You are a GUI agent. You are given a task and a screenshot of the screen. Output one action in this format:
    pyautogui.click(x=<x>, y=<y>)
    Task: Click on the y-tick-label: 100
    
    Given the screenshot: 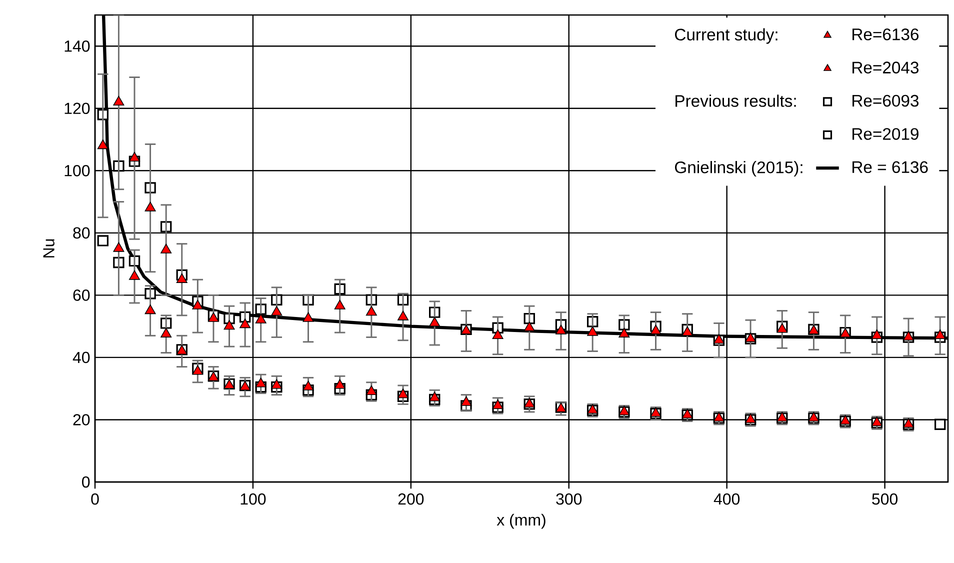 What is the action you would take?
    pyautogui.click(x=77, y=170)
    